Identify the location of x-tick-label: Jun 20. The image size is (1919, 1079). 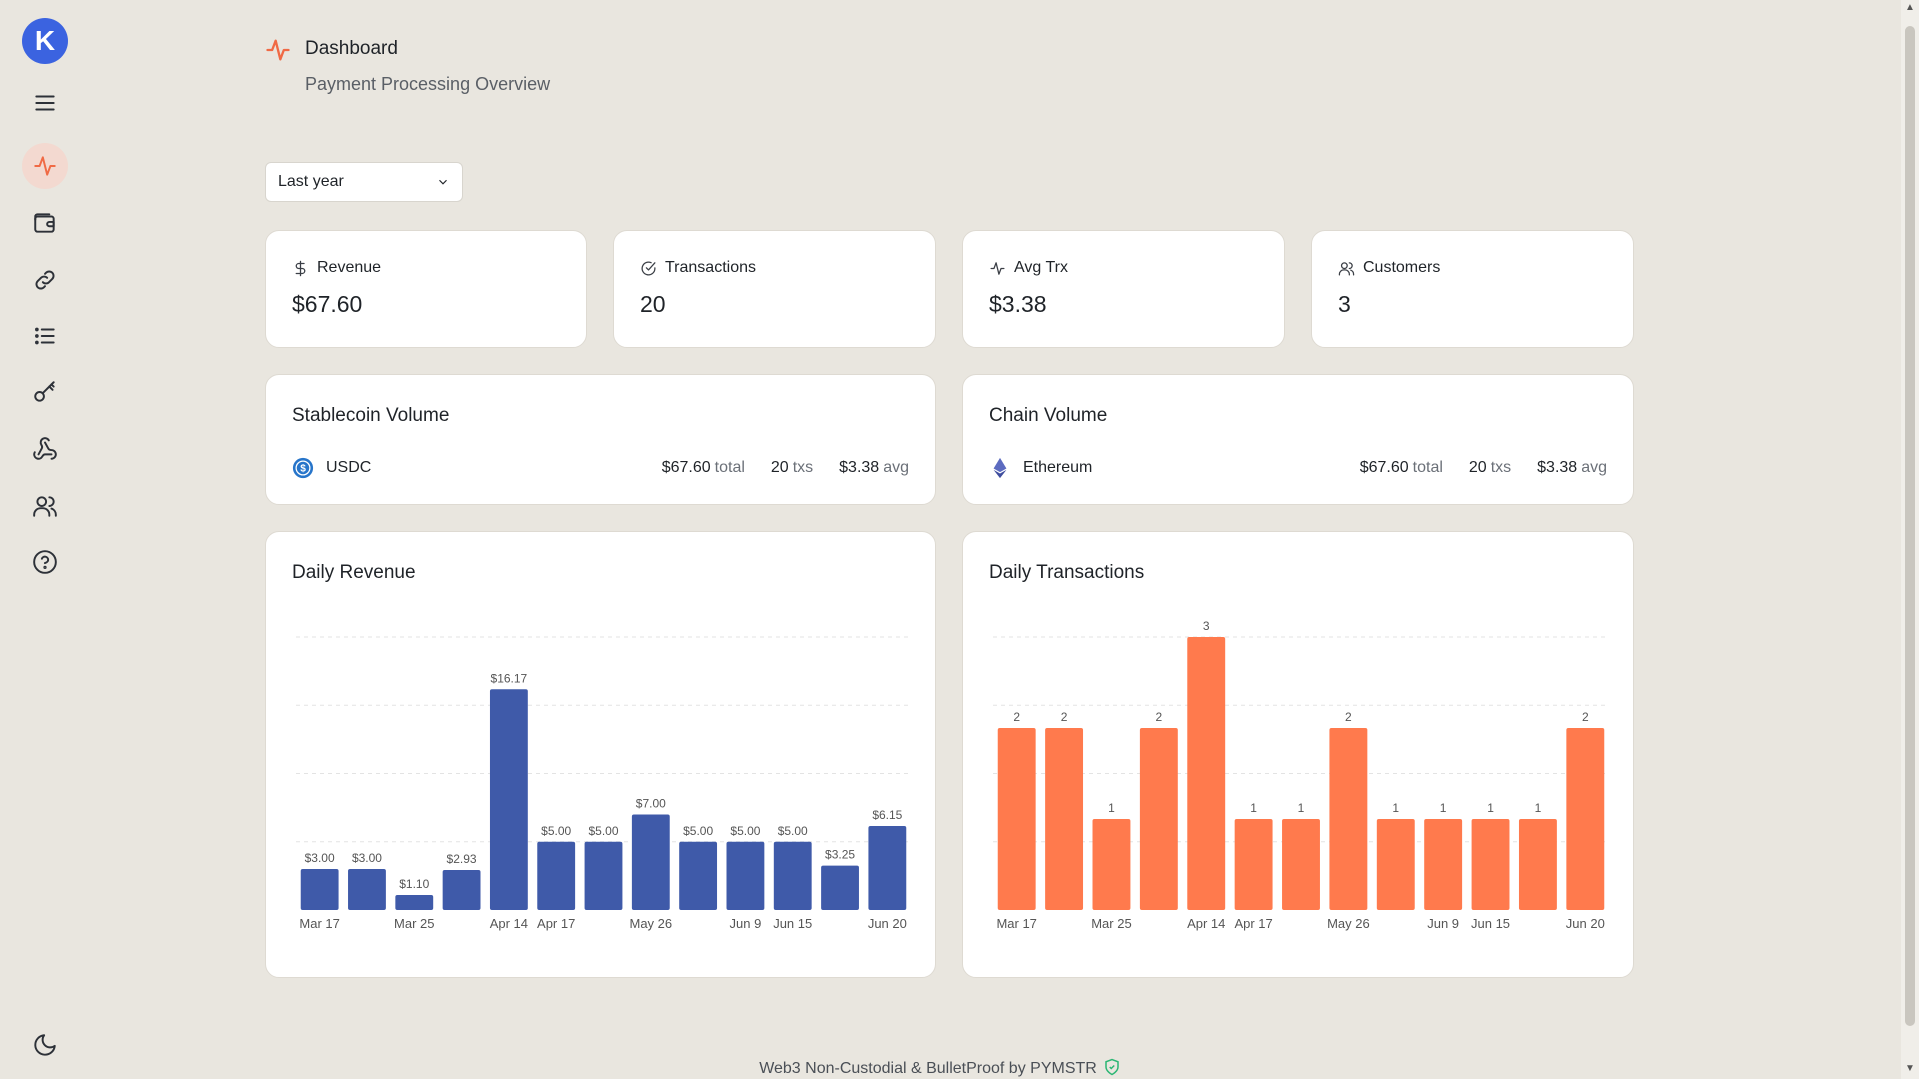
(1585, 923).